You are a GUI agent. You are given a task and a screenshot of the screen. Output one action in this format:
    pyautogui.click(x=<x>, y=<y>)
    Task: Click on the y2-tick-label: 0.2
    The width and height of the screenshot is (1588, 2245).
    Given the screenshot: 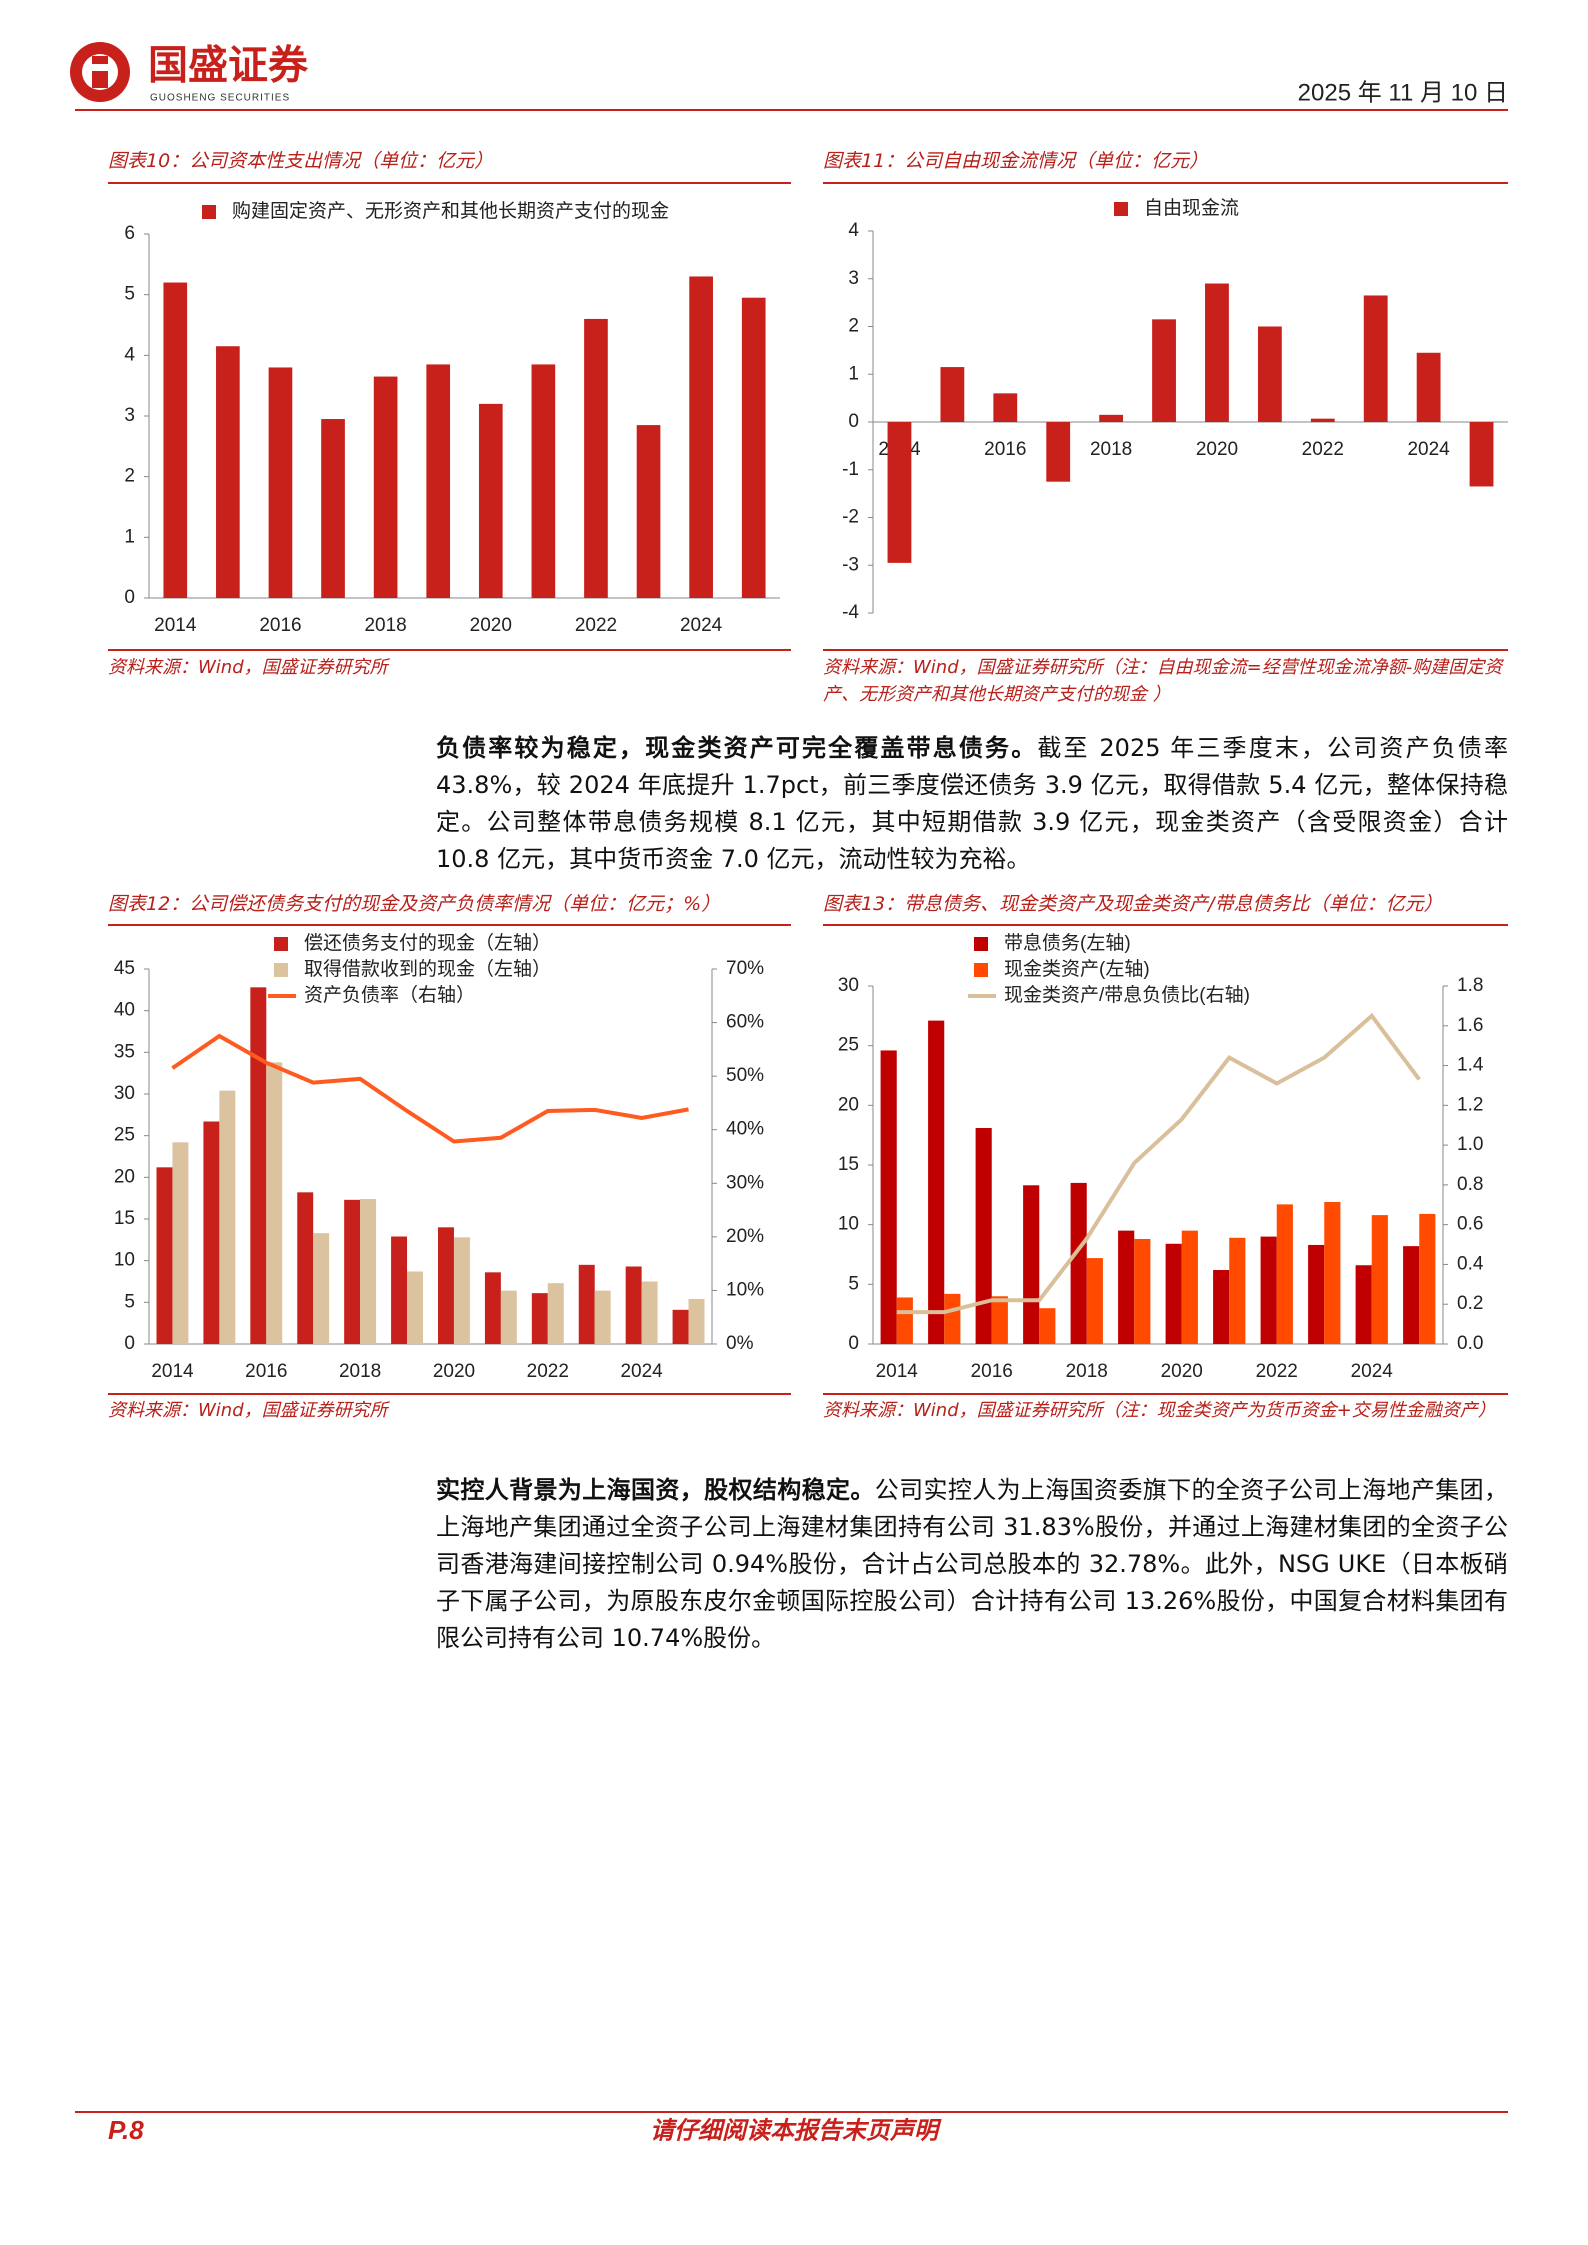 What is the action you would take?
    pyautogui.click(x=1470, y=1303)
    